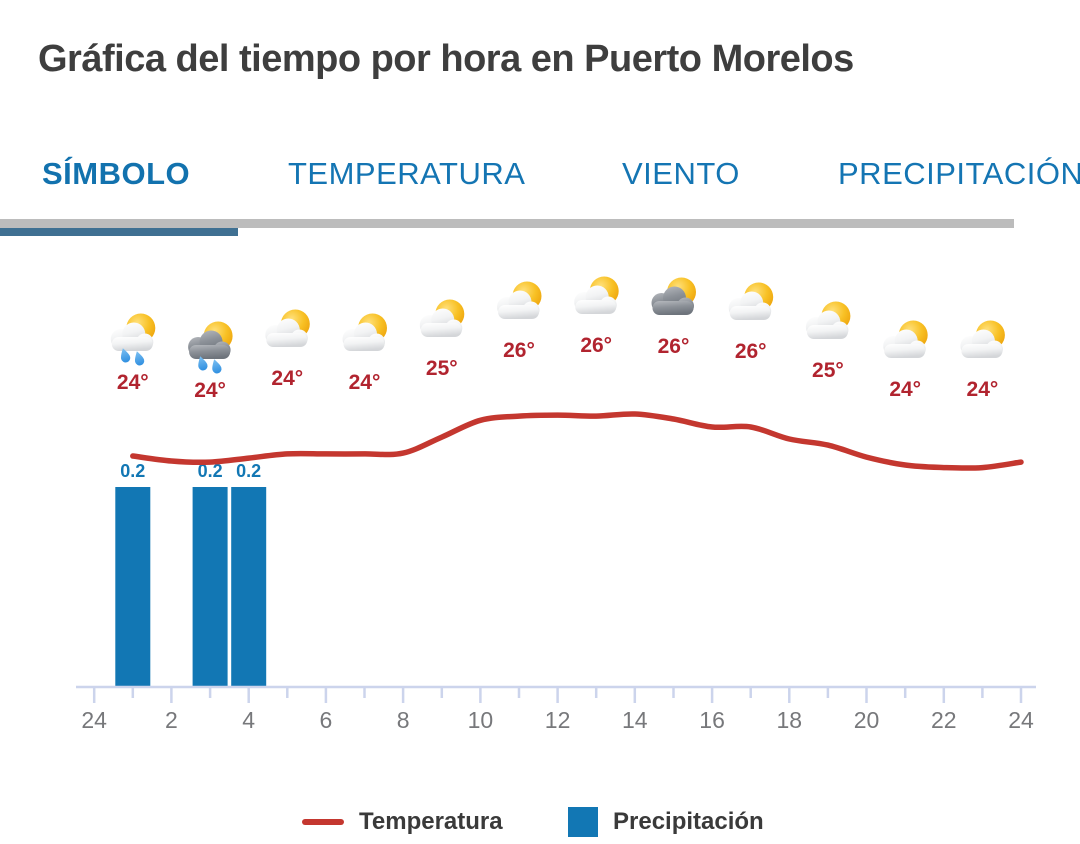 The height and width of the screenshot is (844, 1080). I want to click on temperature-line, so click(577, 441).